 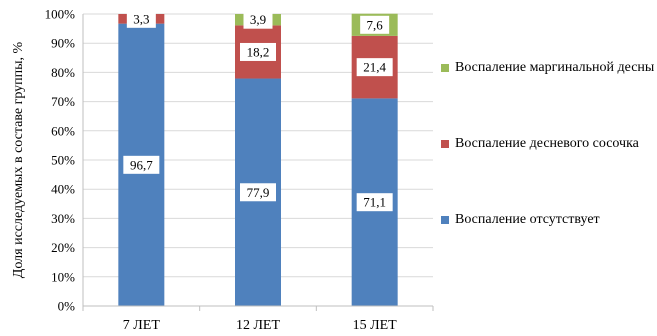 I want to click on data-label: 18,2, so click(x=258, y=51).